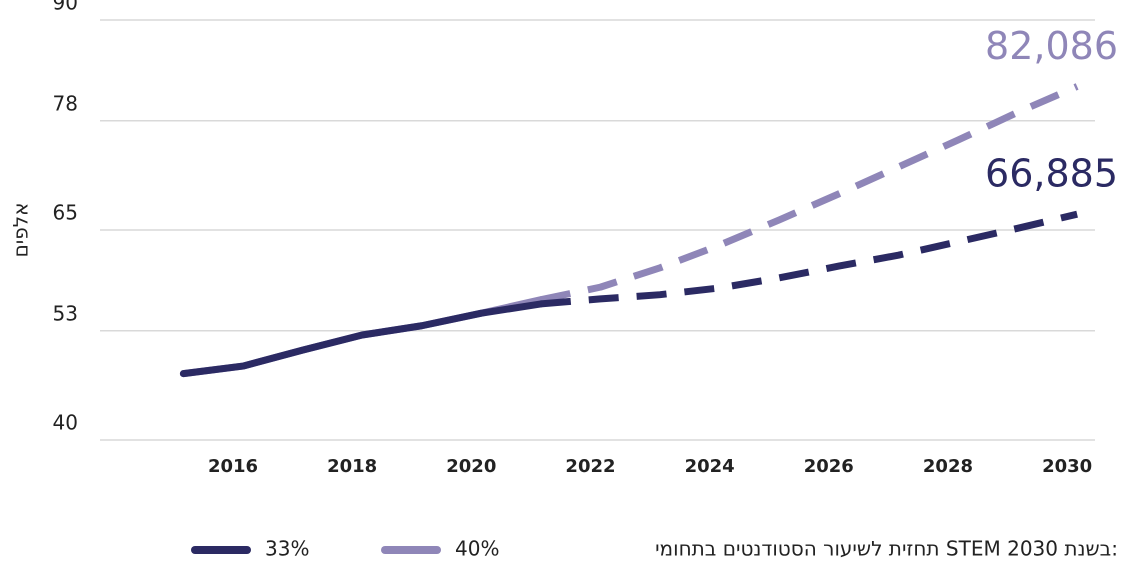 This screenshot has width=1124, height=565. I want to click on y-tick-label: 90, so click(65, 7).